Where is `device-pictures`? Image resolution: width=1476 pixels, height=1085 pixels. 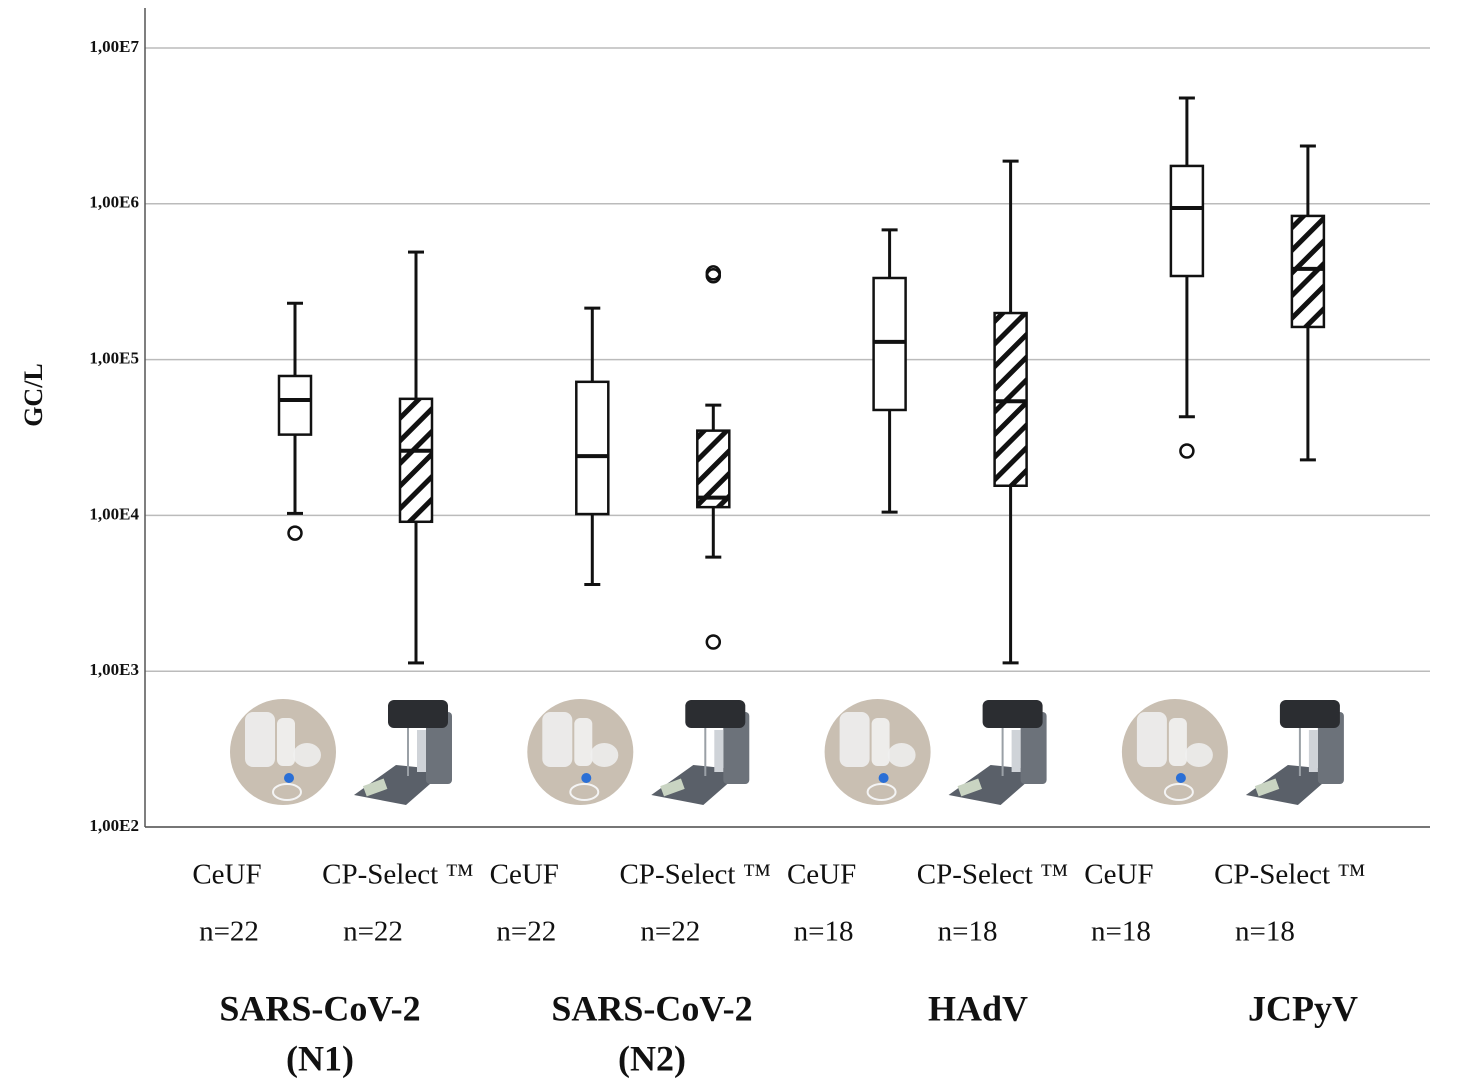 device-pictures is located at coordinates (787, 752).